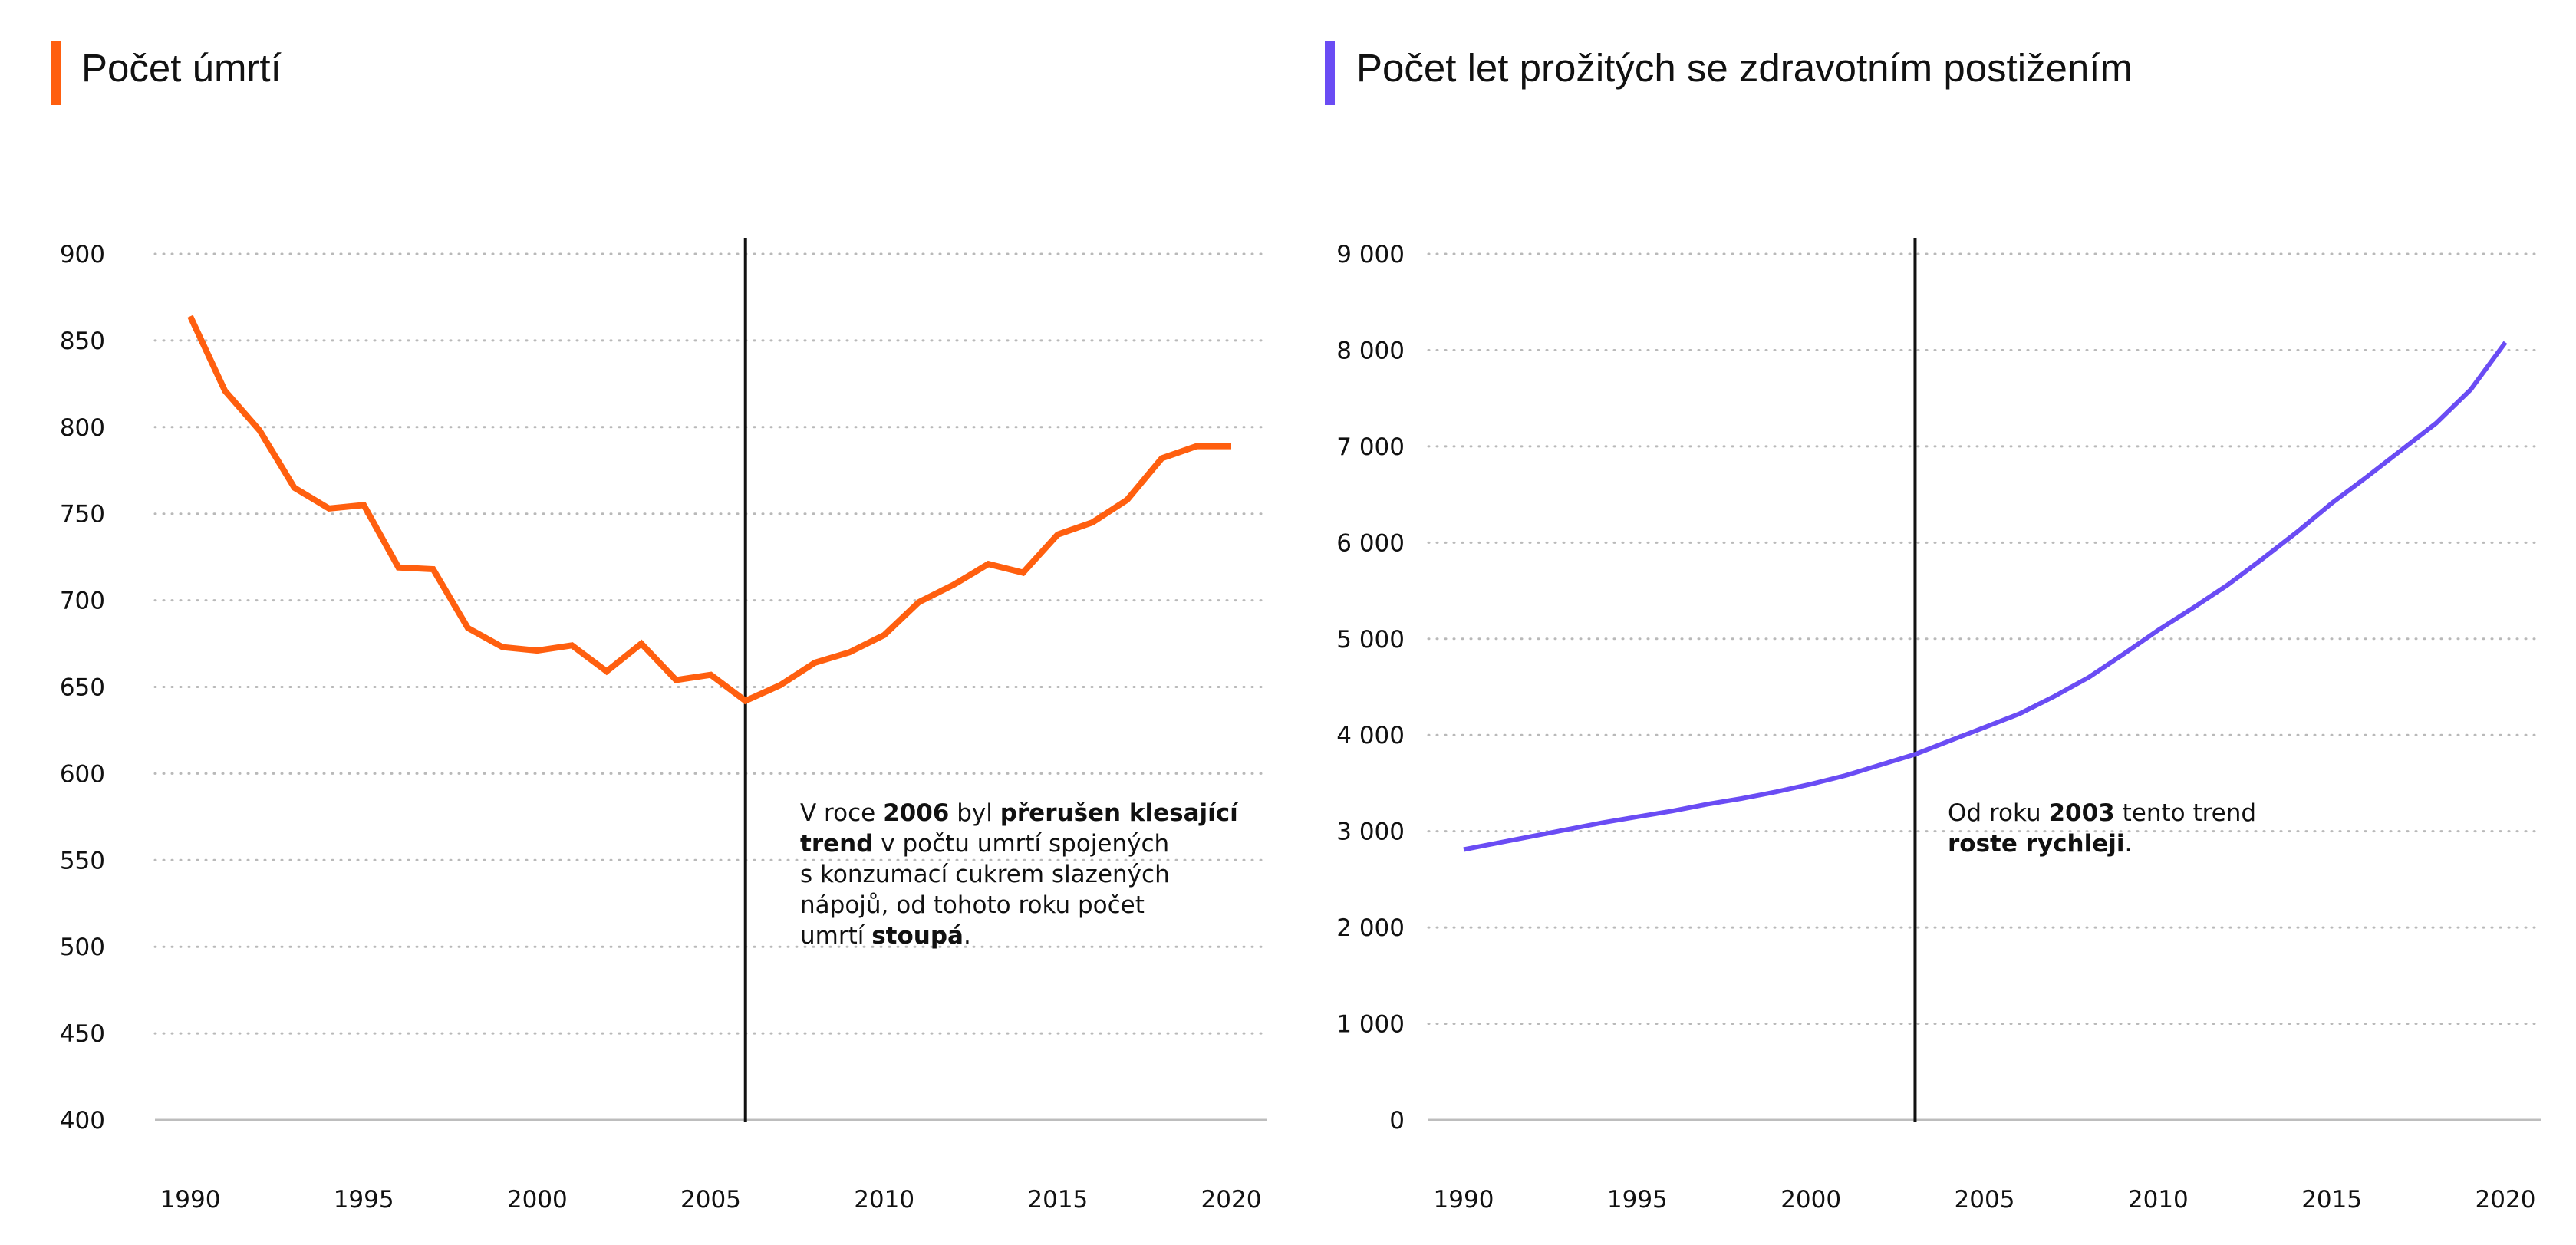  Describe the element at coordinates (56, 73) in the screenshot. I see `title-accent-bar-left` at that location.